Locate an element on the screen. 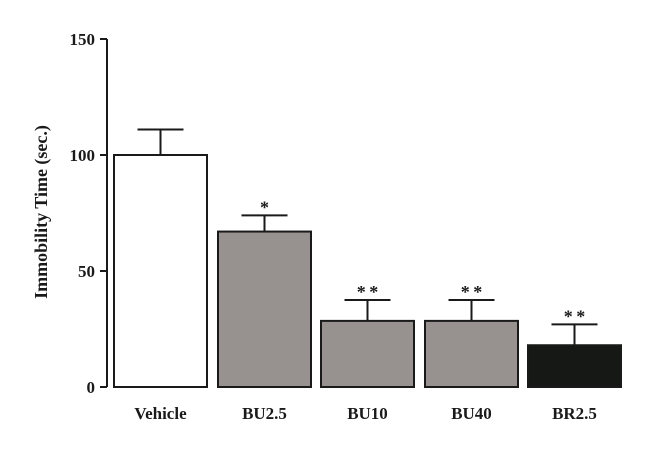 The height and width of the screenshot is (457, 660). y-tick-label: 0 is located at coordinates (91, 387).